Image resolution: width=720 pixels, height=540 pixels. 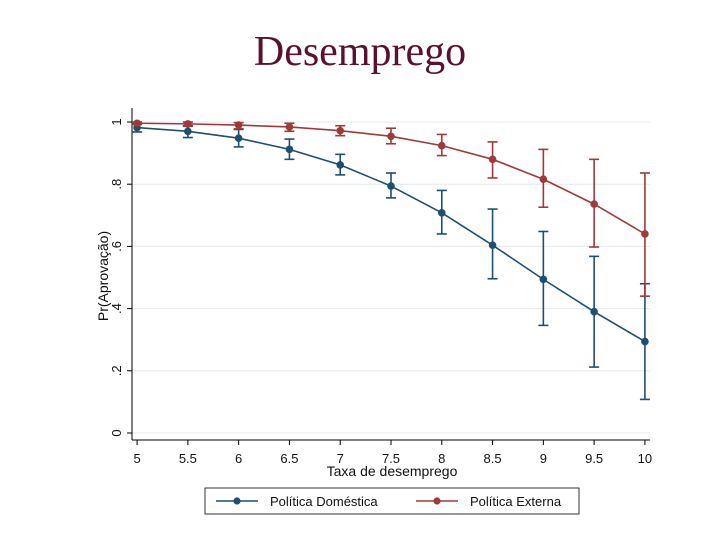 I want to click on y-tick-label: 1, so click(x=116, y=121).